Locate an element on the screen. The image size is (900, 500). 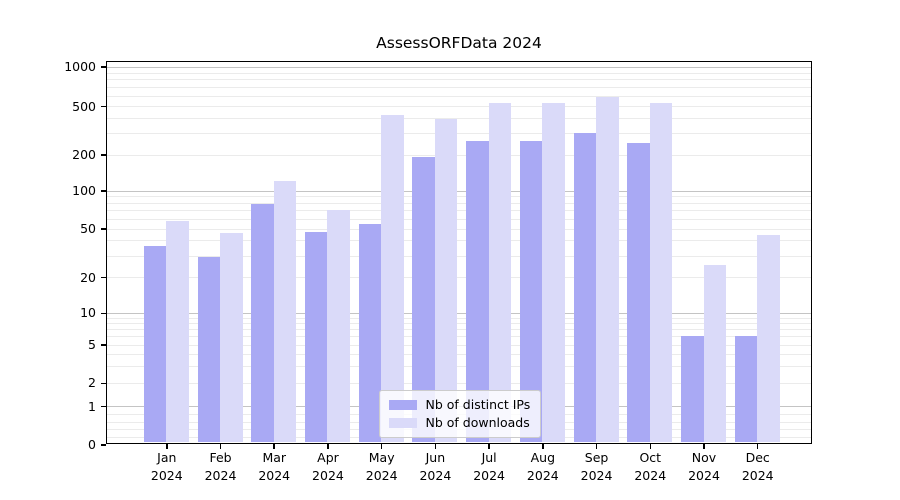
y-tick-label: 2 is located at coordinates (92, 383).